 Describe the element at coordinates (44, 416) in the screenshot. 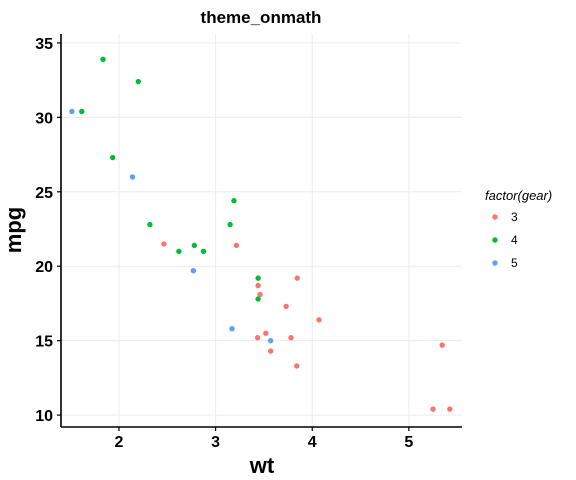

I see `y-tick-label: 10` at that location.